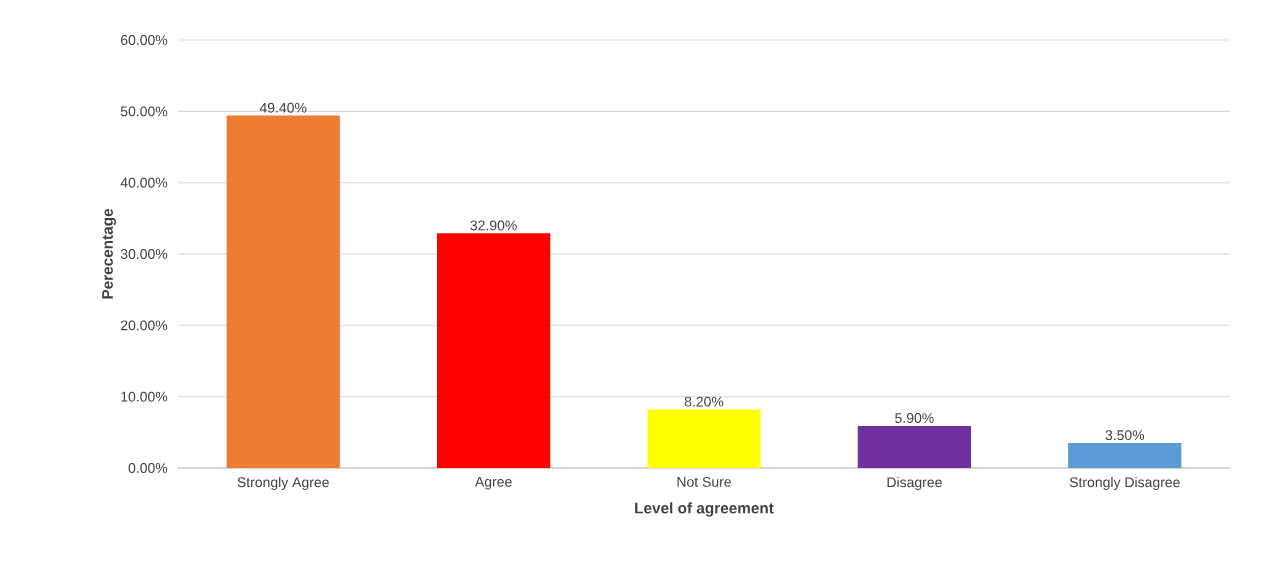 The image size is (1267, 583). Describe the element at coordinates (144, 325) in the screenshot. I see `y-tick-label: 20.00%` at that location.